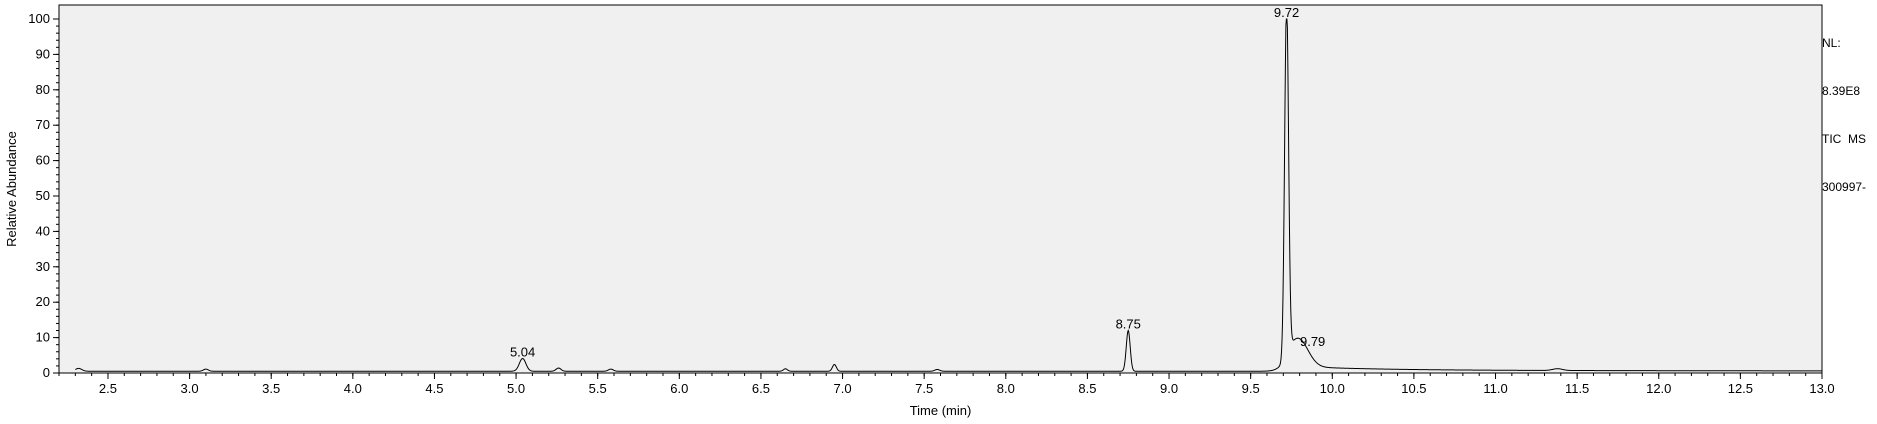  What do you see at coordinates (43, 230) in the screenshot?
I see `y-tick-label: 40` at bounding box center [43, 230].